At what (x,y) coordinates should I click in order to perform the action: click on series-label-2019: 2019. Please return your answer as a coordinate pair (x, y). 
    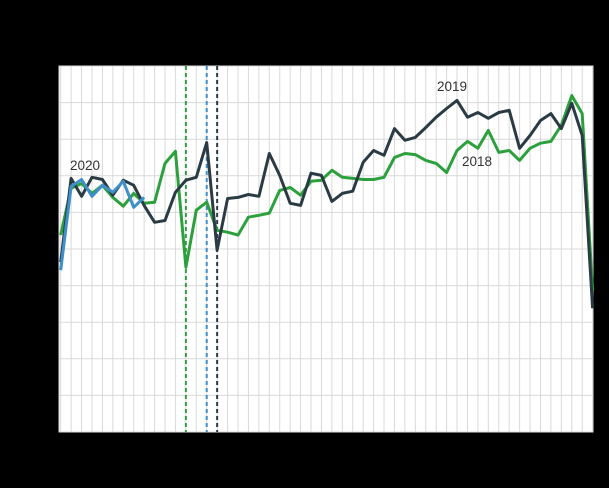
    Looking at the image, I should click on (452, 86).